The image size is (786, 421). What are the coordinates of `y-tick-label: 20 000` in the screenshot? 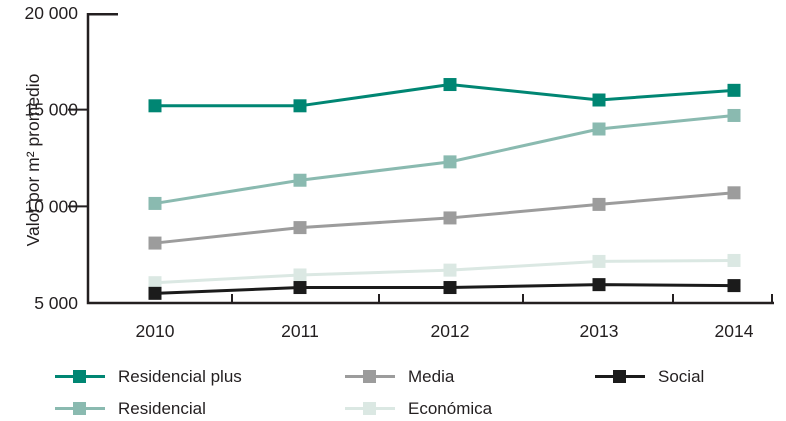 It's located at (51, 13).